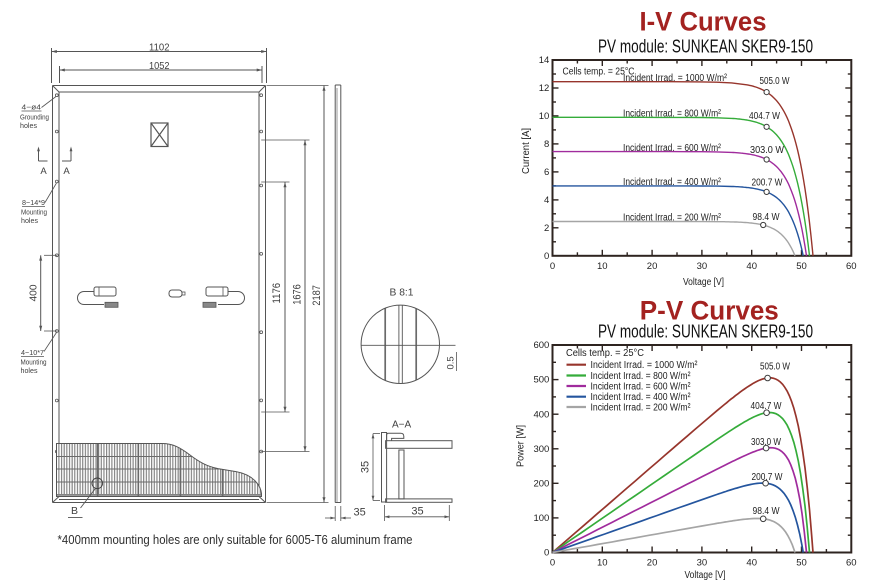 The height and width of the screenshot is (588, 890). I want to click on svg-text: 500, so click(541, 380).